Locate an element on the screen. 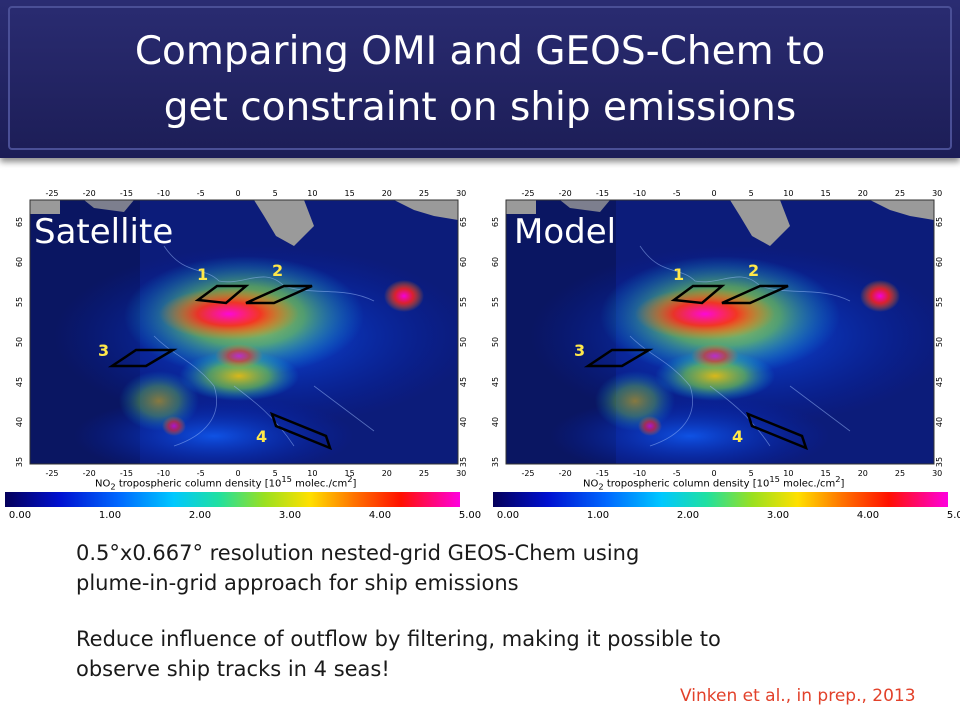  region-3-box is located at coordinates (142, 358).